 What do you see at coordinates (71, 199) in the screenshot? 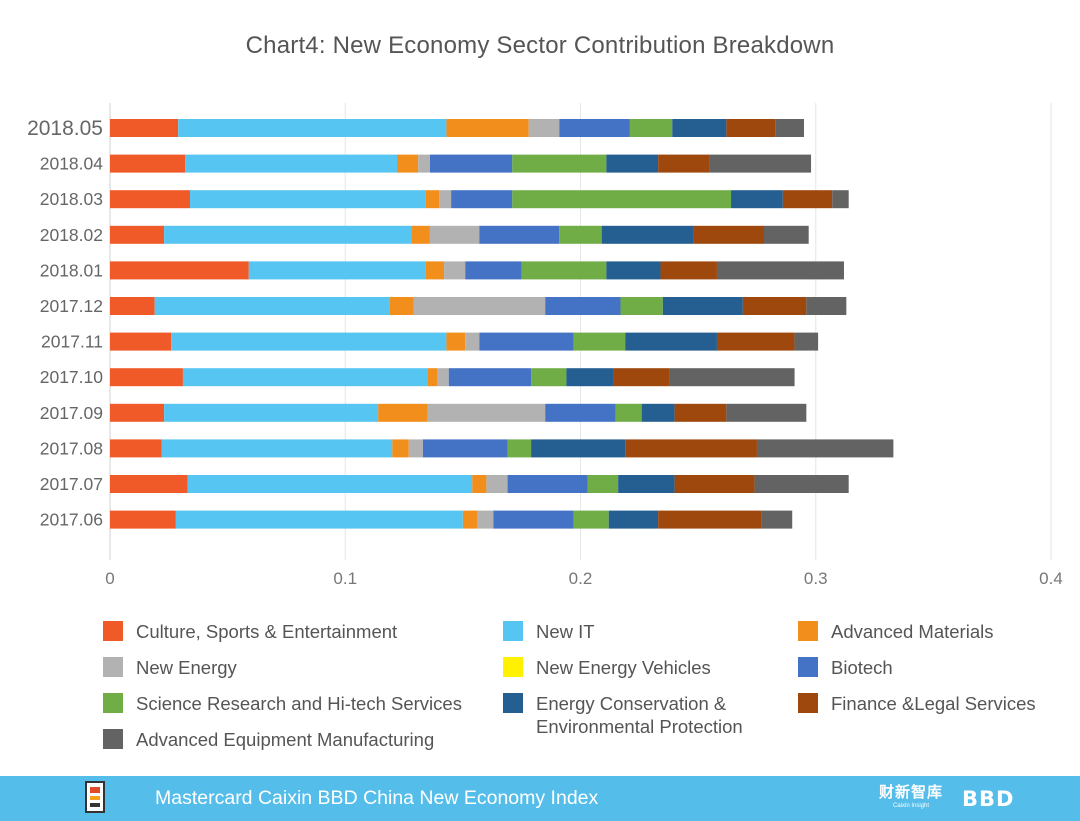
I see `category-label: 2018.03` at bounding box center [71, 199].